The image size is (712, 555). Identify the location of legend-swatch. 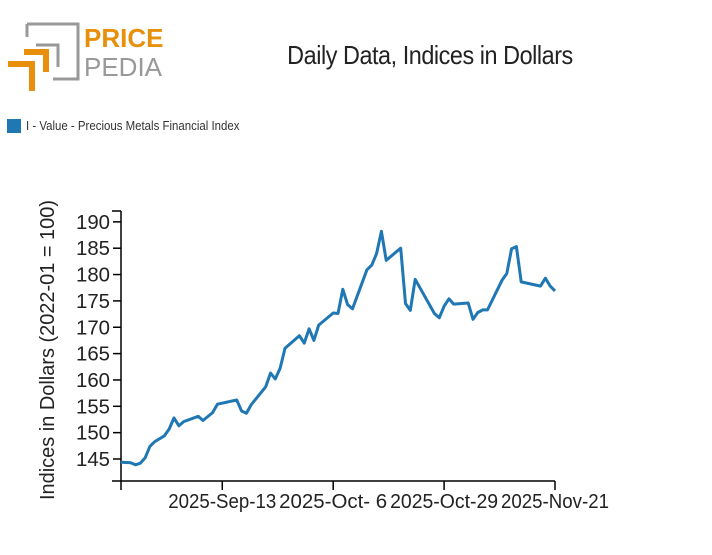
(14, 125).